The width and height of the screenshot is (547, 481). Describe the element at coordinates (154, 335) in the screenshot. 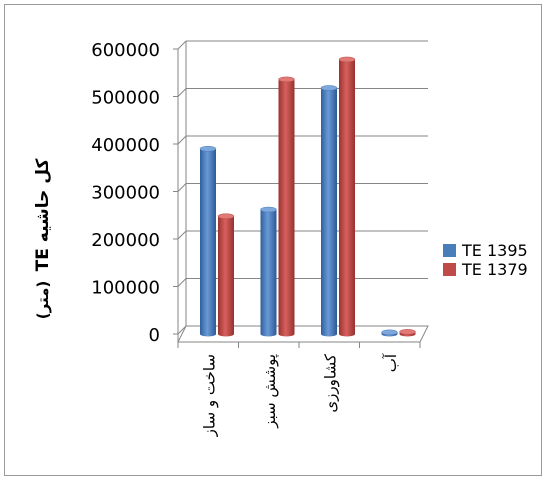

I see `y-tick-label: 0` at that location.